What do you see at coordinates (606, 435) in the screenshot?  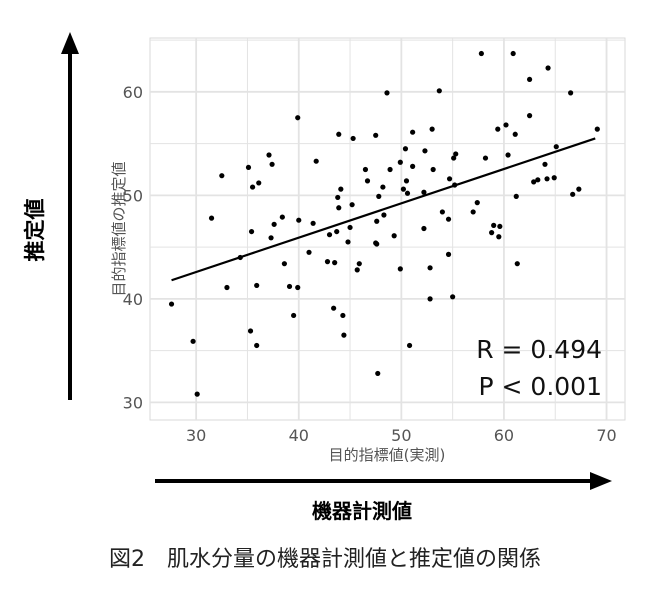 I see `x-tick-label: 70` at bounding box center [606, 435].